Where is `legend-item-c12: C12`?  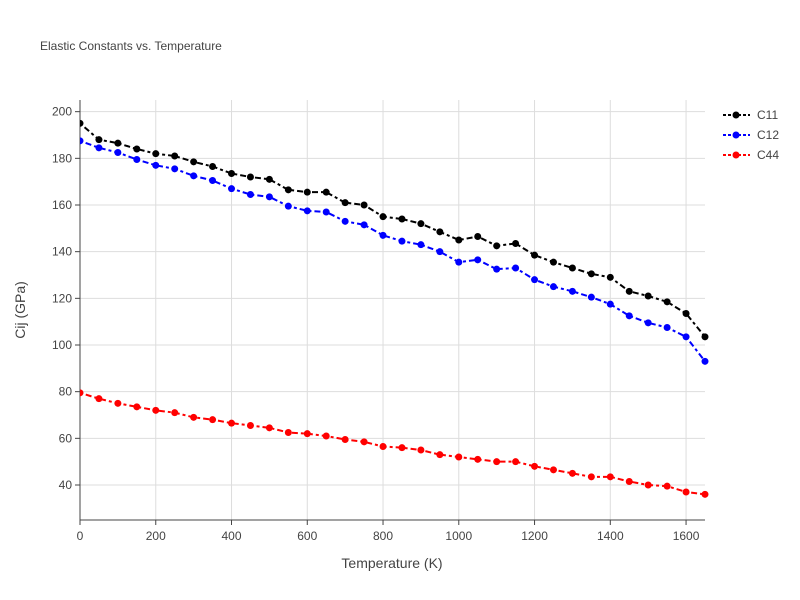
legend-item-c12: C12 is located at coordinates (751, 135).